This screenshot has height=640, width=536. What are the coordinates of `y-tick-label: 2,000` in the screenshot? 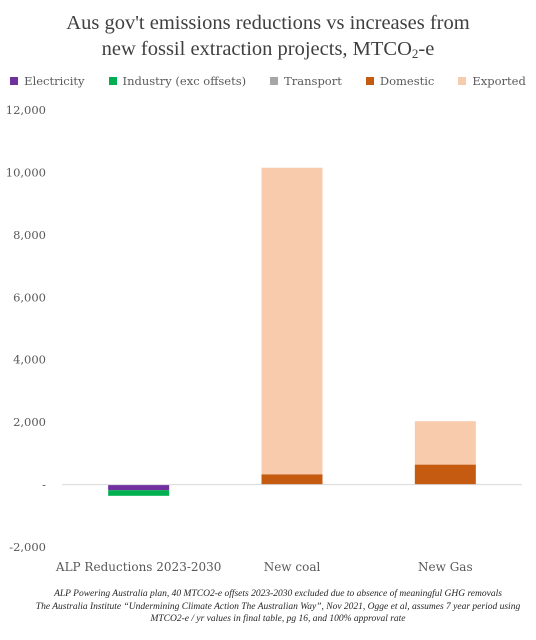 It's located at (29, 422).